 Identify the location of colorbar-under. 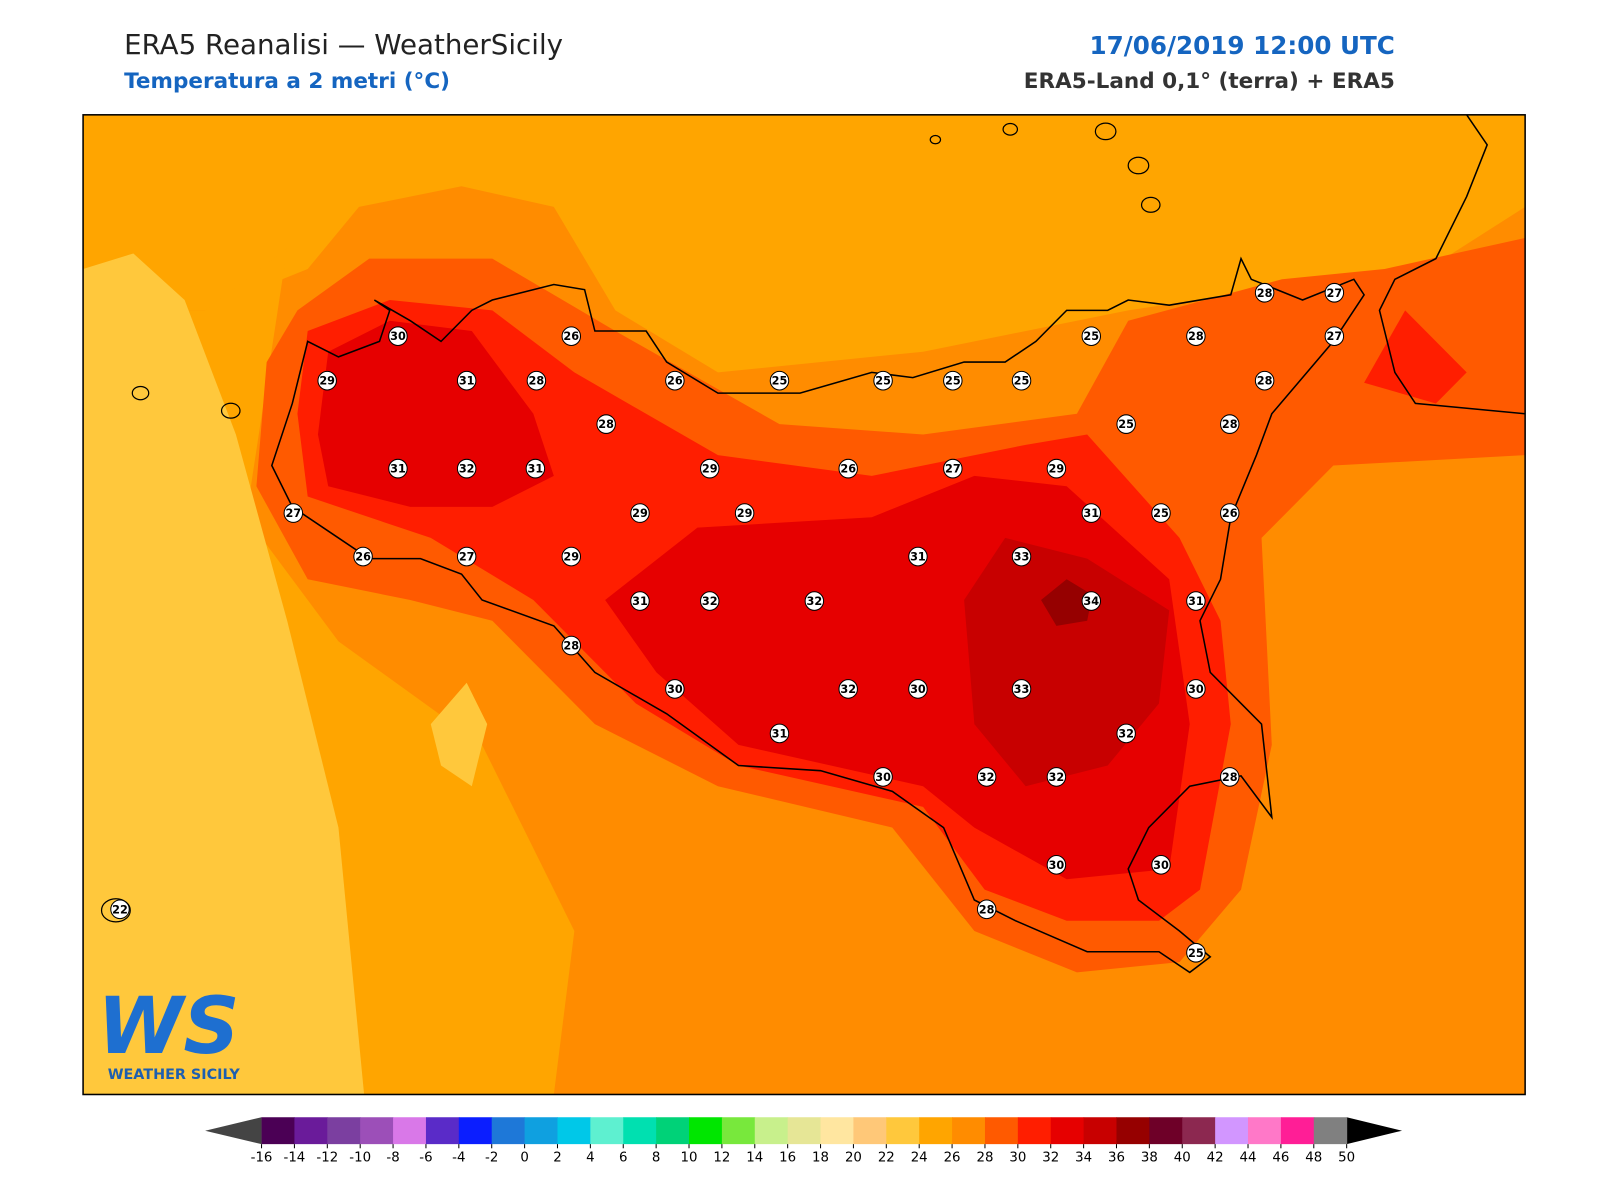
(233, 1131).